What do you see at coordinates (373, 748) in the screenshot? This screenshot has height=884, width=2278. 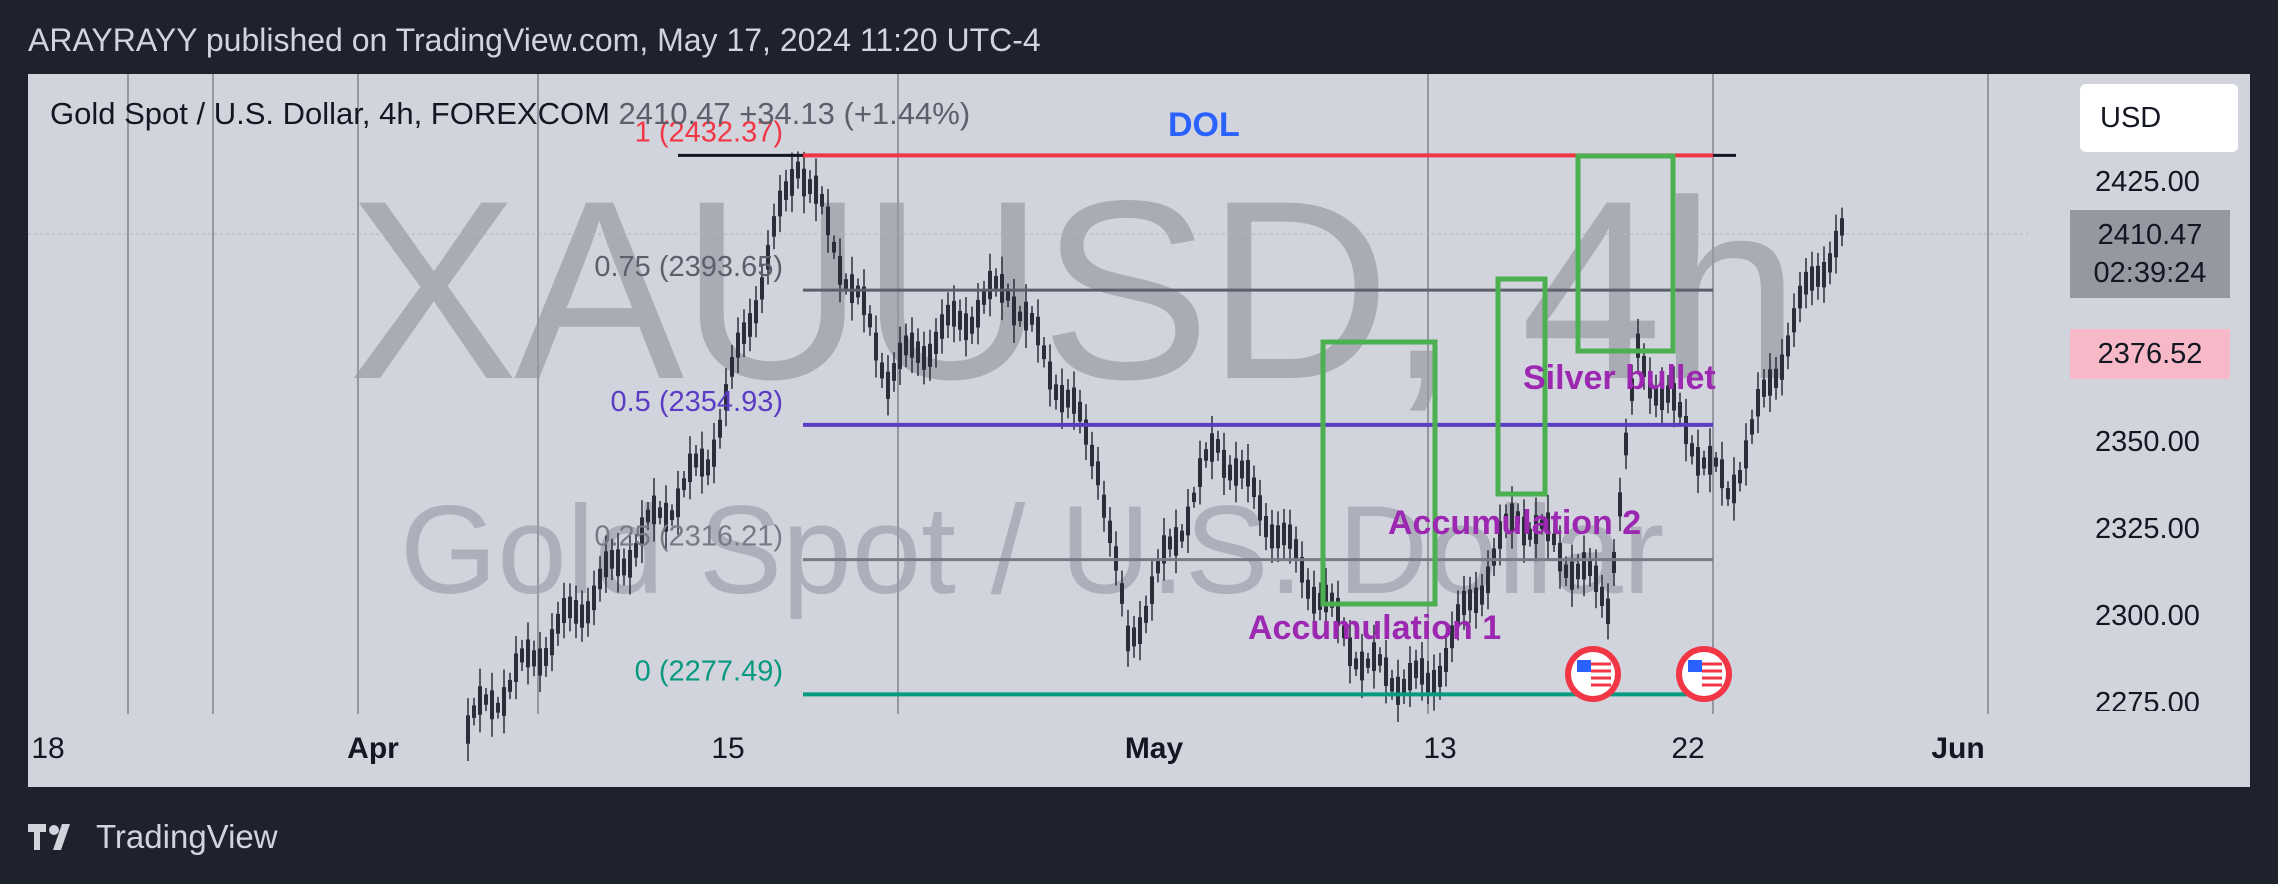 I see `time-tick: Apr` at bounding box center [373, 748].